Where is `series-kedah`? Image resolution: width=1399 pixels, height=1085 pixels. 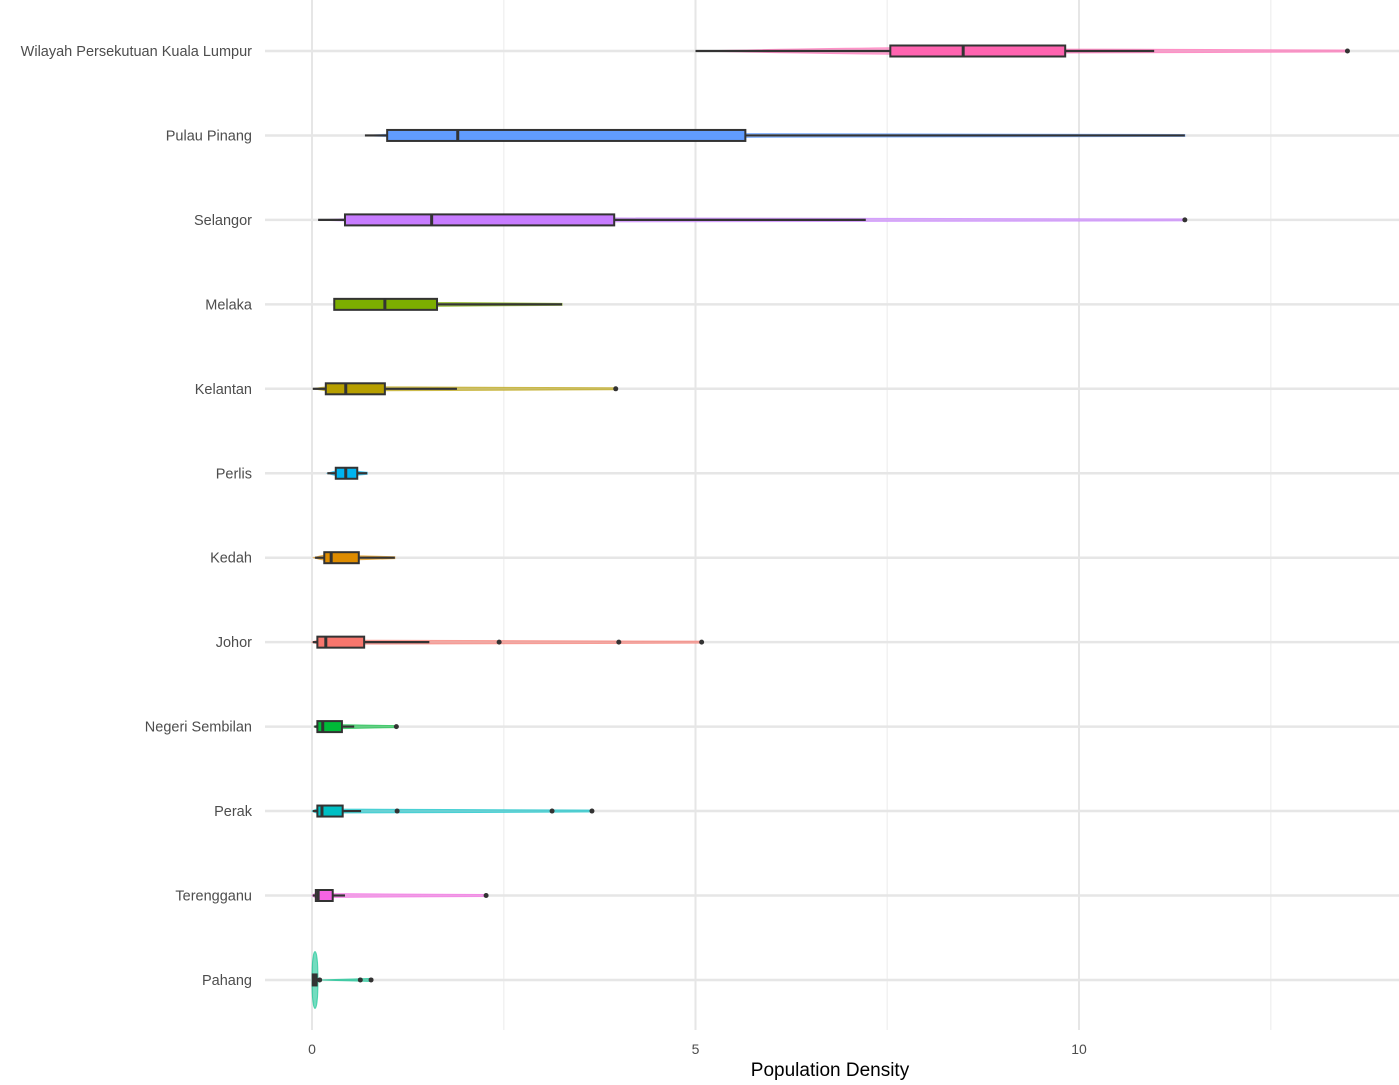
series-kedah is located at coordinates (353, 558).